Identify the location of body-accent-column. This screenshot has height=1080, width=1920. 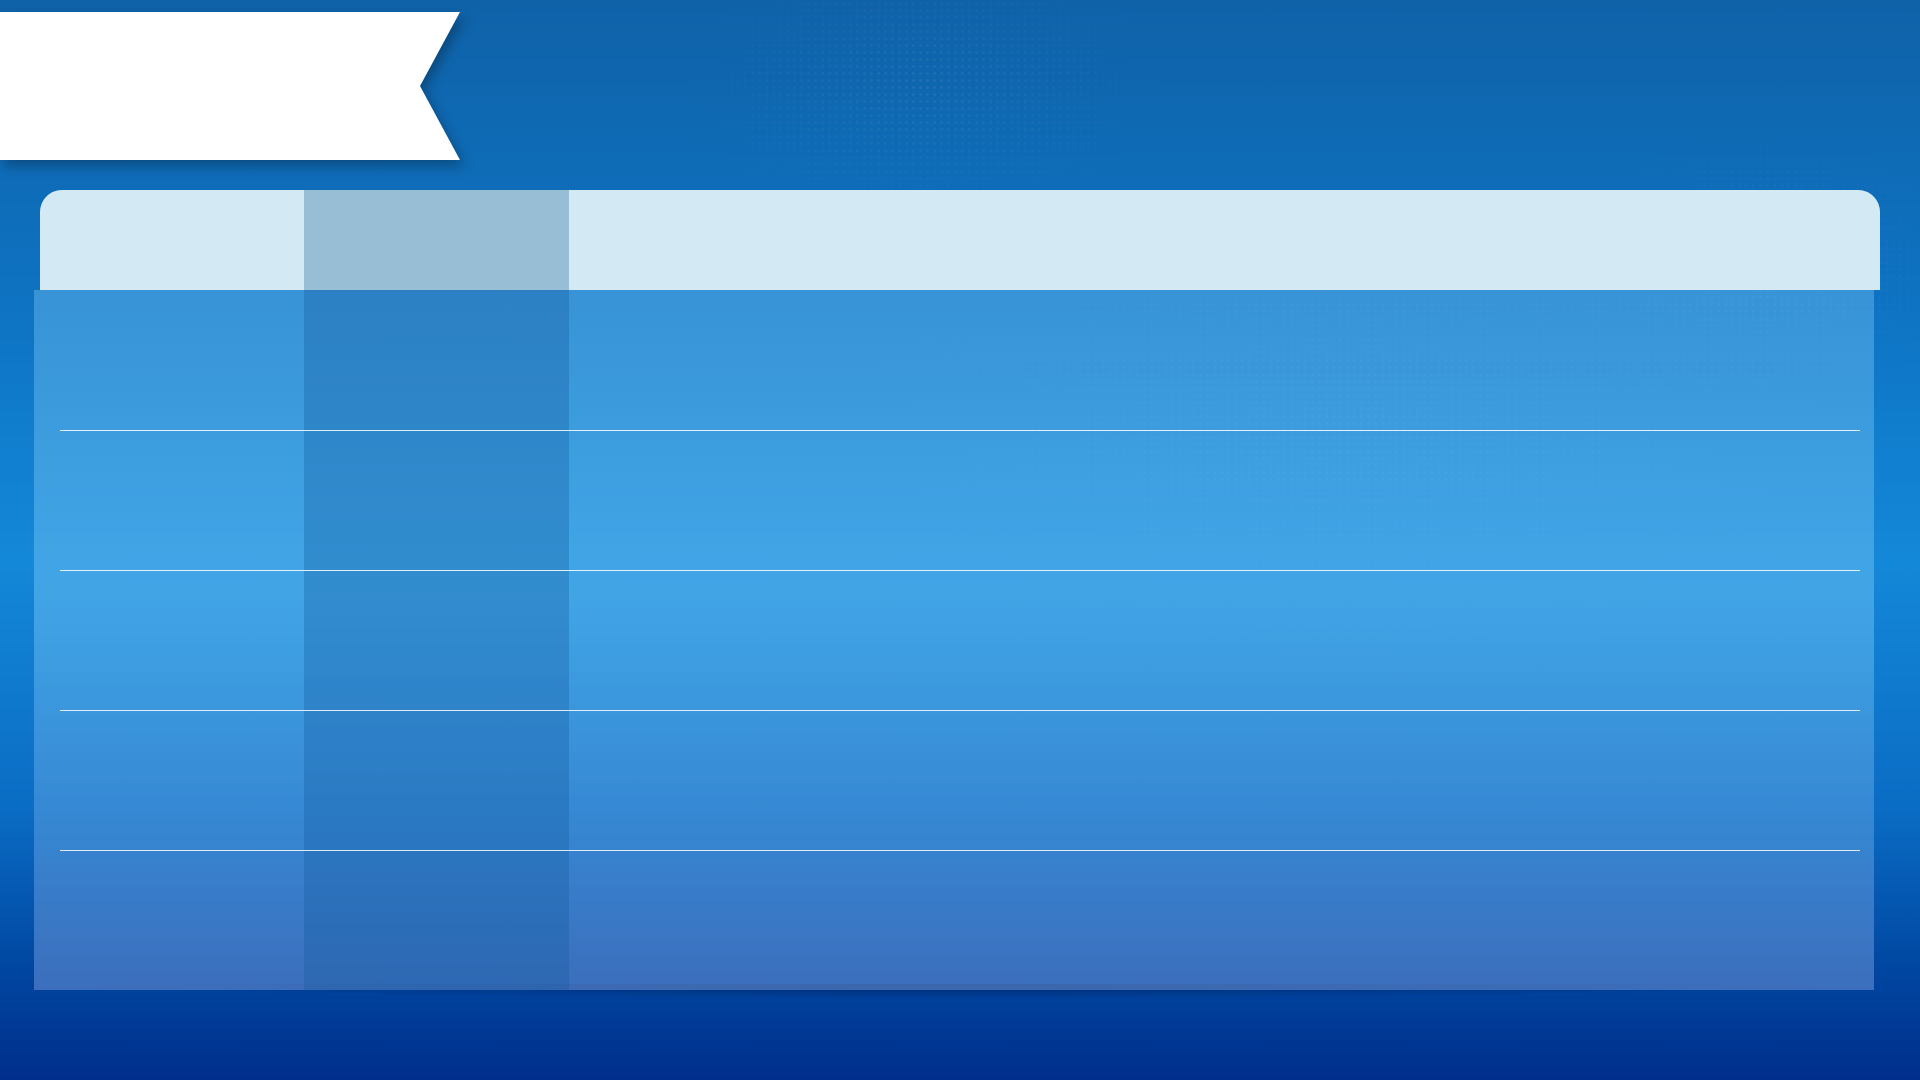
(436, 640).